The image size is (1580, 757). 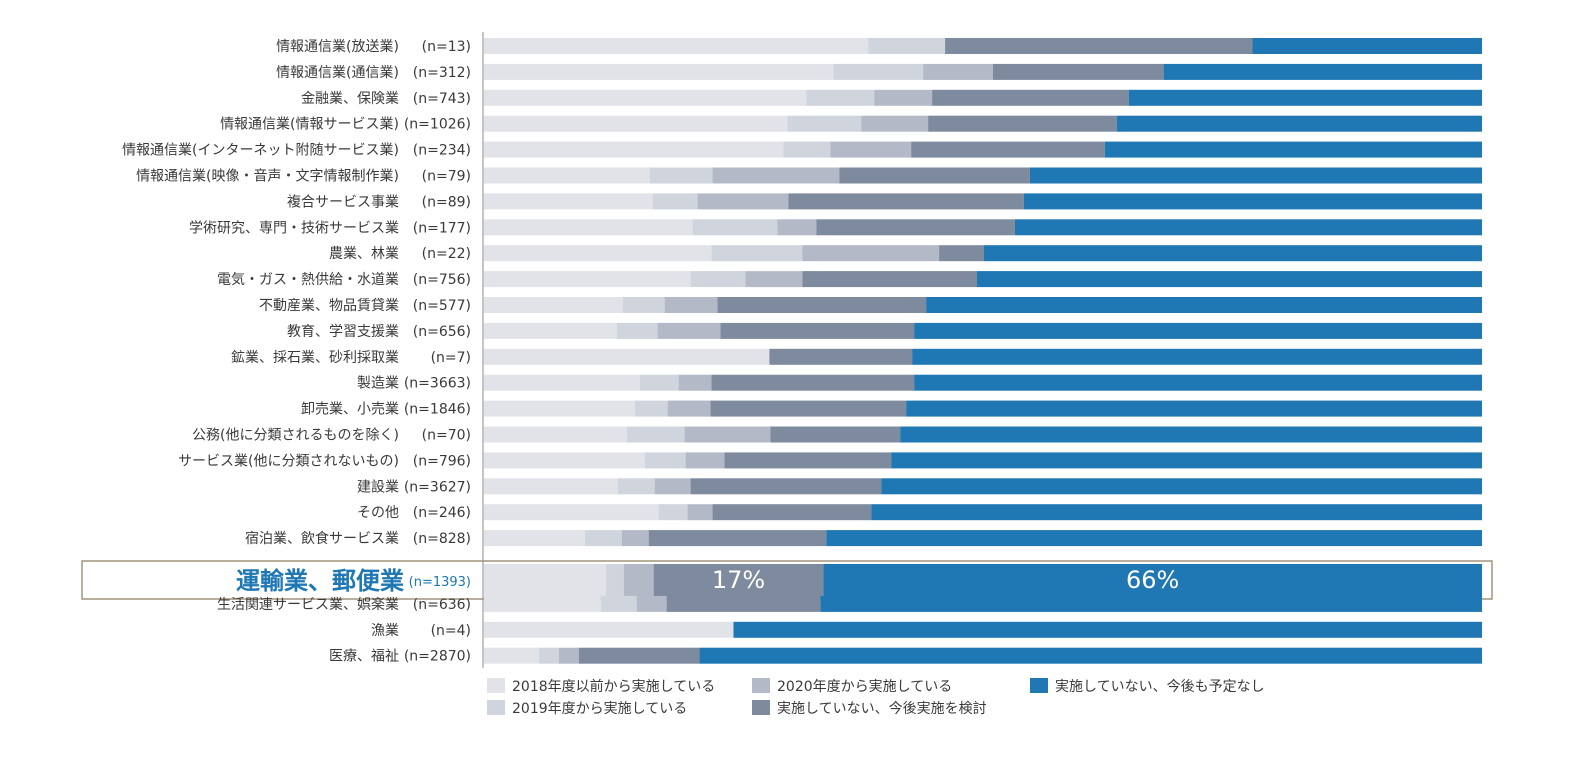 What do you see at coordinates (864, 687) in the screenshot?
I see `legend-label: 2020年度から実施している` at bounding box center [864, 687].